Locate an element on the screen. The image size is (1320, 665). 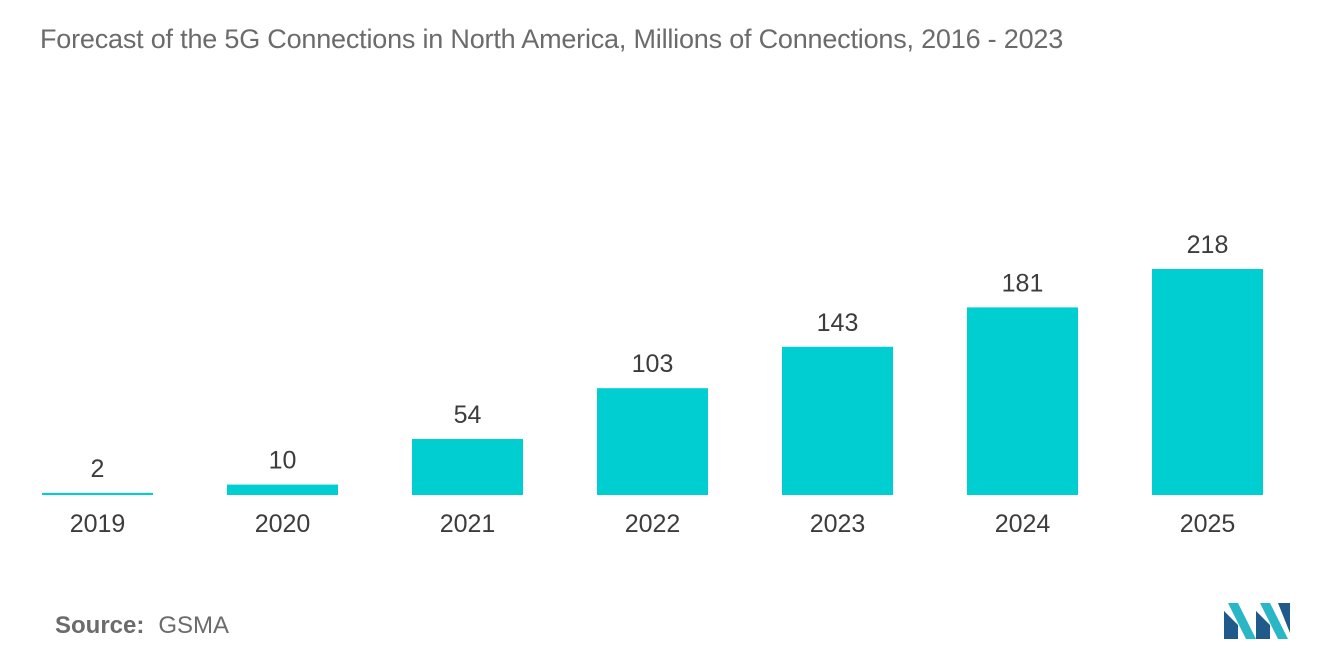
bar-2019 is located at coordinates (97, 493).